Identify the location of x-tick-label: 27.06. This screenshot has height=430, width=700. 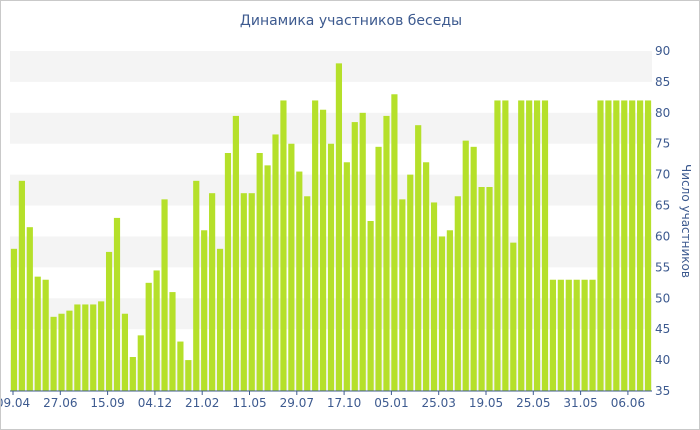
(60, 403).